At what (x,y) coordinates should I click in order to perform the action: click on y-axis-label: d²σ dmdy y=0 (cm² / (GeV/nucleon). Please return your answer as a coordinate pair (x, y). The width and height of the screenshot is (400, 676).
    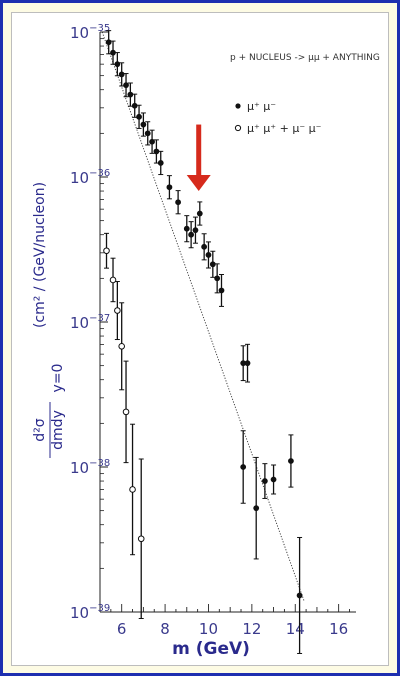
    Looking at the image, I should click on (49, 320).